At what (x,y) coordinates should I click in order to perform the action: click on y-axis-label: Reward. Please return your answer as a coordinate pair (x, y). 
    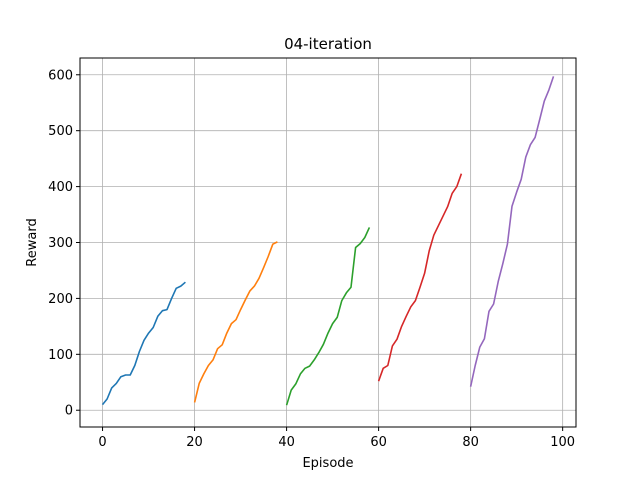
    Looking at the image, I should click on (32, 242).